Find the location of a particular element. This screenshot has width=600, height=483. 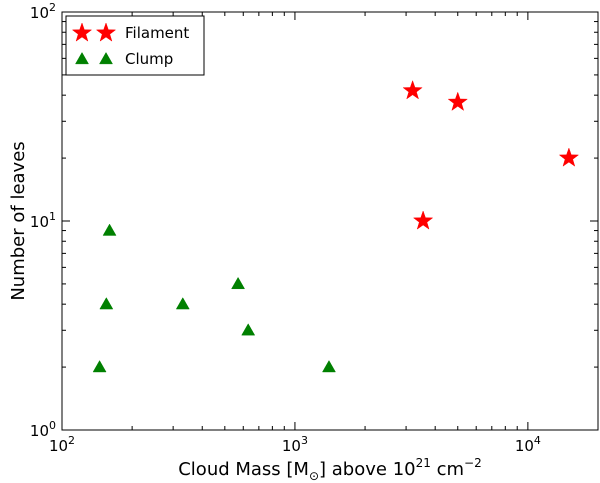

legend-box is located at coordinates (135, 45).